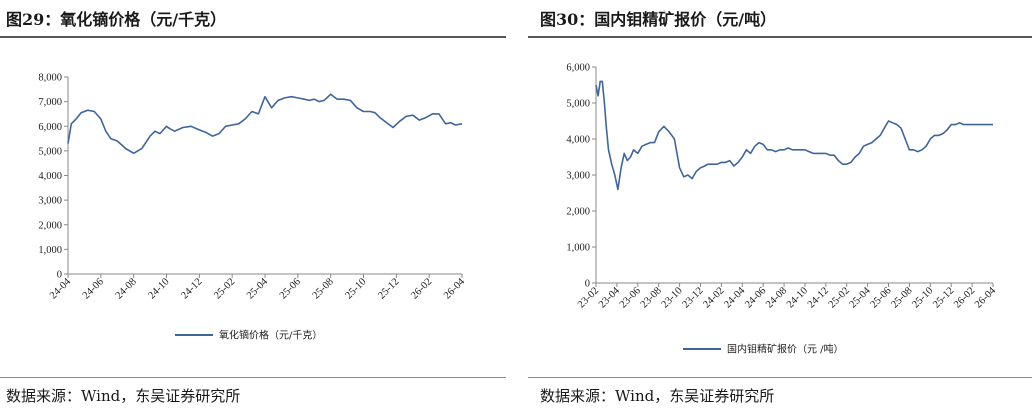 Image resolution: width=1032 pixels, height=413 pixels. I want to click on right-chart-x-tick-label: 25-10, so click(922, 297).